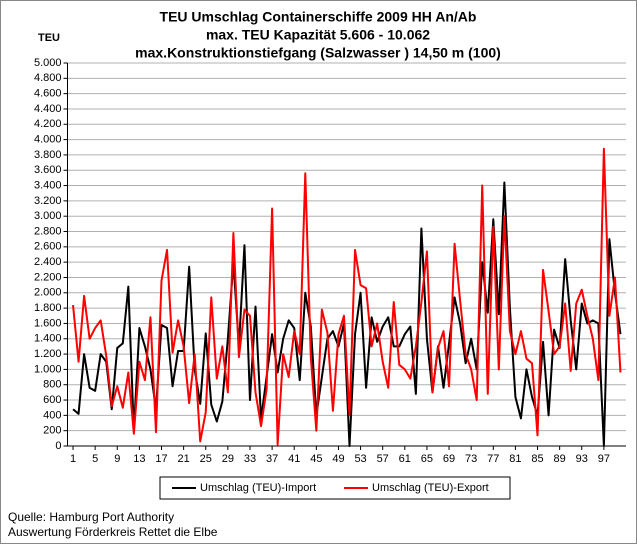  I want to click on y-tick-label: 2.800, so click(48, 231).